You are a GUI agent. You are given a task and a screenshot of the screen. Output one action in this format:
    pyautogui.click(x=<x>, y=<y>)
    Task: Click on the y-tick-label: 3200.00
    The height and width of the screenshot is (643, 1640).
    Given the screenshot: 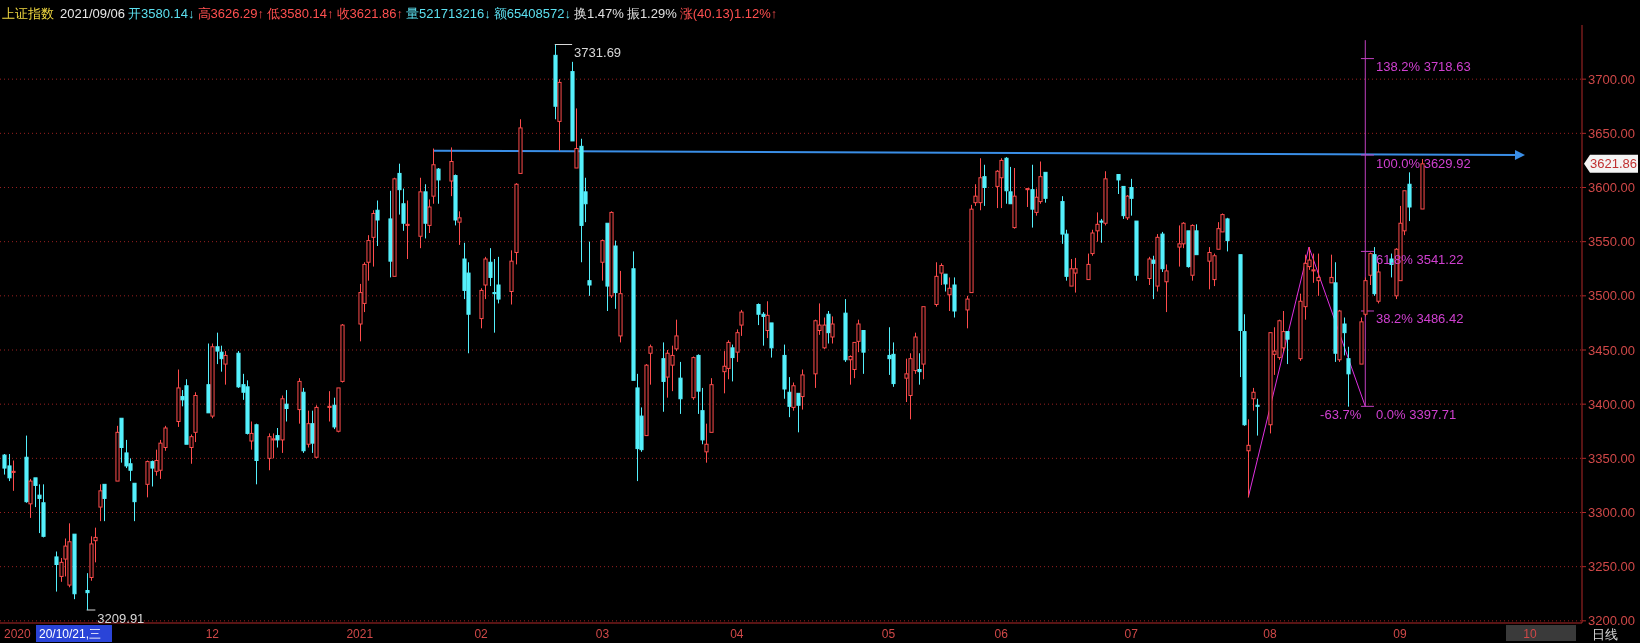 What is the action you would take?
    pyautogui.click(x=1611, y=621)
    